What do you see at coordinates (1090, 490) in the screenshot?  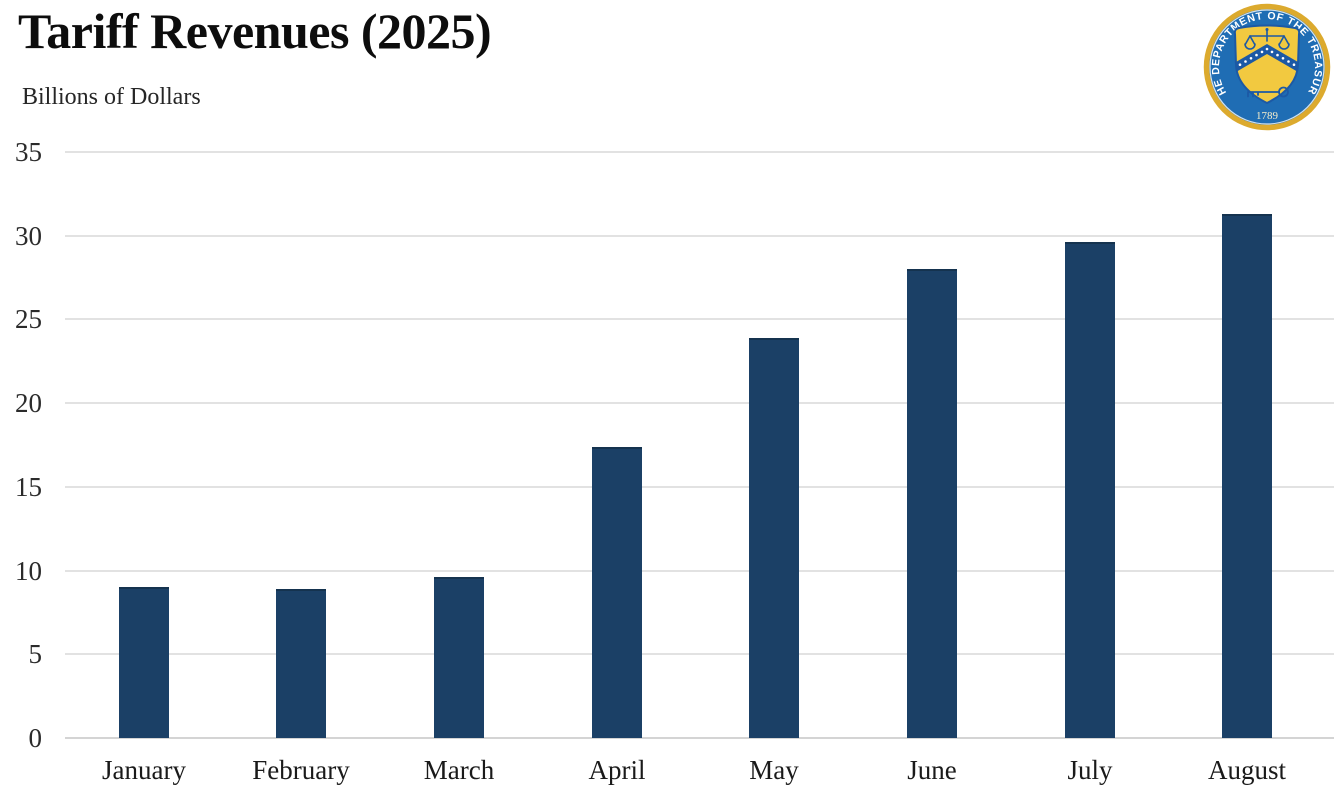 I see `bar-july` at bounding box center [1090, 490].